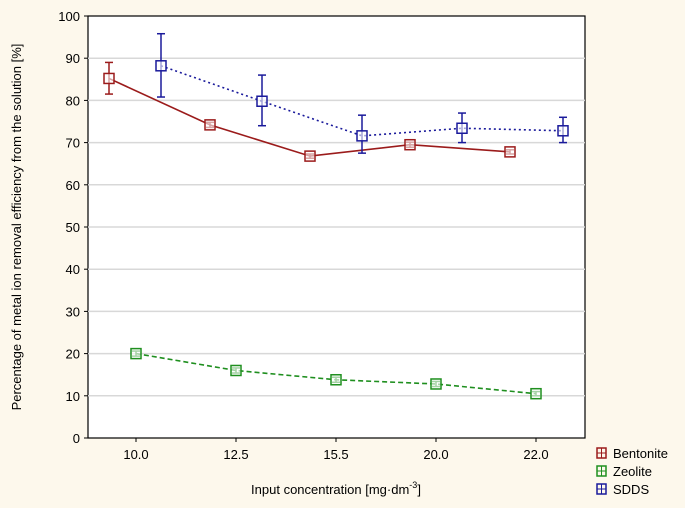 The width and height of the screenshot is (685, 508). I want to click on legend-item: SDDS, so click(622, 489).